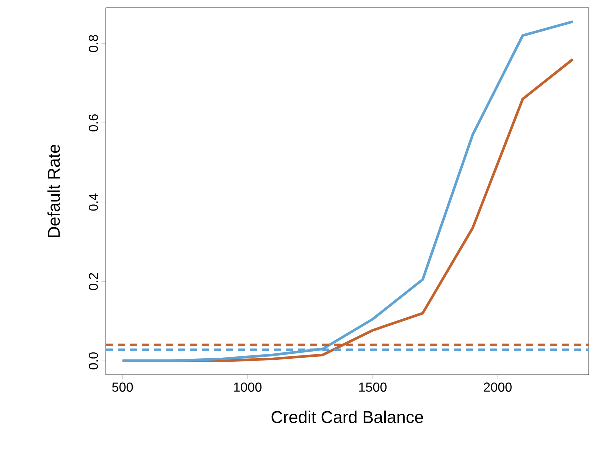 The height and width of the screenshot is (465, 599). What do you see at coordinates (93, 361) in the screenshot?
I see `y-tick-label: 0.0` at bounding box center [93, 361].